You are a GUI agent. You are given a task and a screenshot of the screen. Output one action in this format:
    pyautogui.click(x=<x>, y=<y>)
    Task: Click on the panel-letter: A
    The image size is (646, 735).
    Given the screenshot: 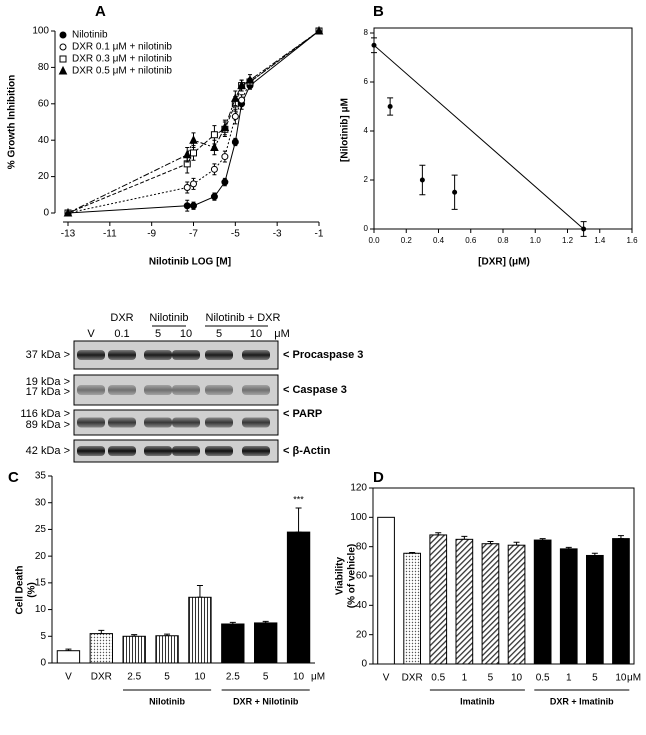 What is the action you would take?
    pyautogui.click(x=100, y=11)
    